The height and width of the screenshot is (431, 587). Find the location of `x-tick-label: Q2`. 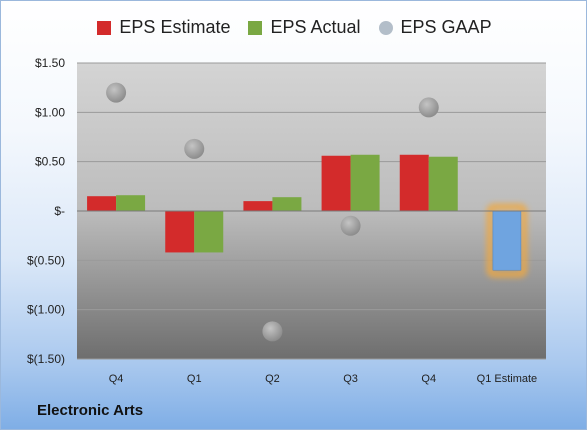

x-tick-label: Q2 is located at coordinates (272, 379).